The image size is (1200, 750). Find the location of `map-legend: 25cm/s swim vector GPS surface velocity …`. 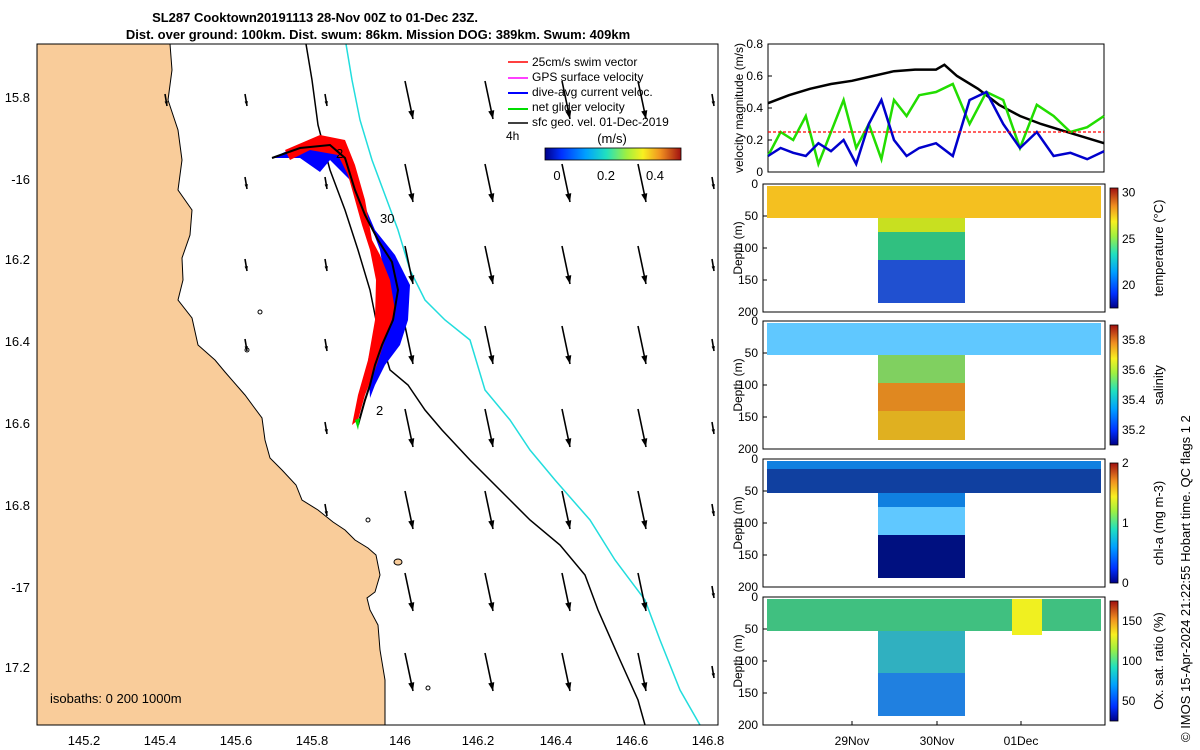

map-legend: 25cm/s swim vector GPS surface velocity … is located at coordinates (587, 100).